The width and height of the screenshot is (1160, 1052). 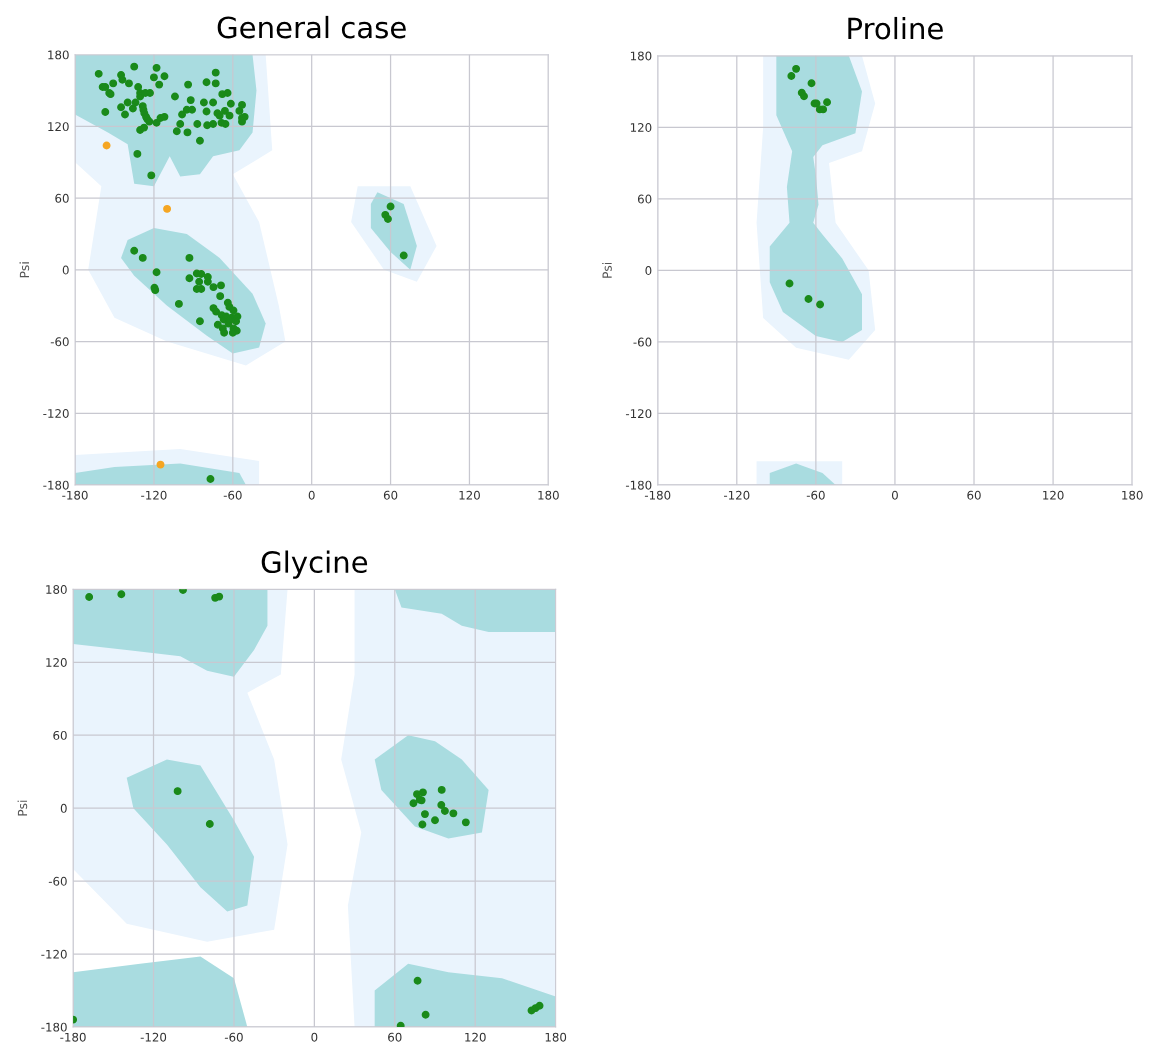 I want to click on chart-title: General case, so click(x=311, y=27).